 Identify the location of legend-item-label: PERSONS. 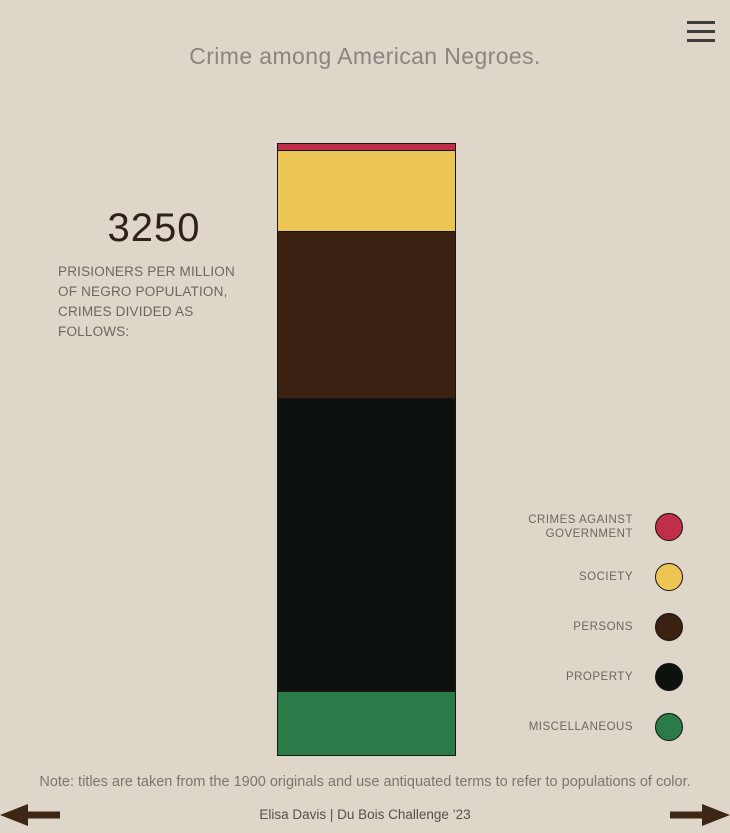
(603, 627).